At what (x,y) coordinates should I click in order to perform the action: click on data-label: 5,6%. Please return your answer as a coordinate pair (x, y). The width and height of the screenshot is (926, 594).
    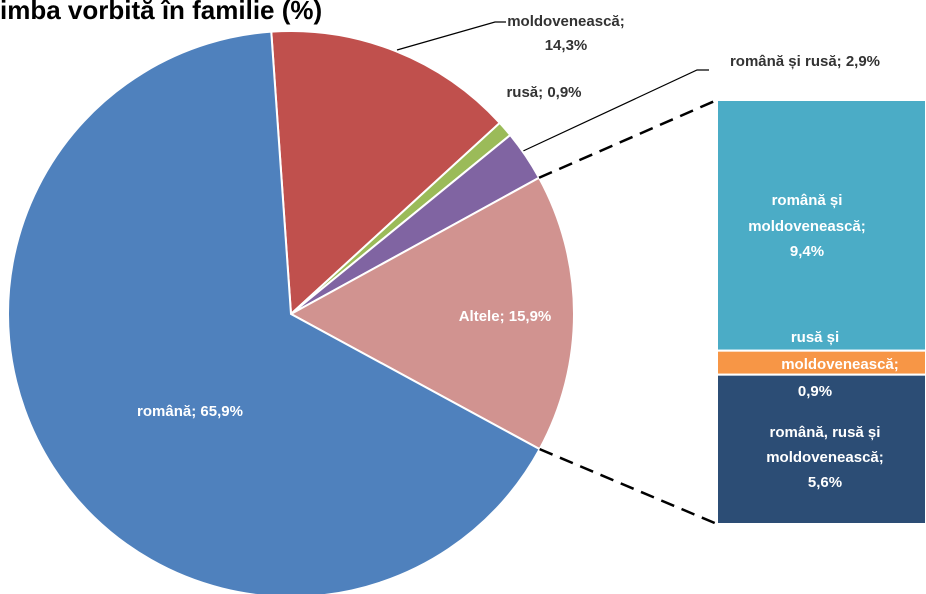
    Looking at the image, I should click on (825, 482).